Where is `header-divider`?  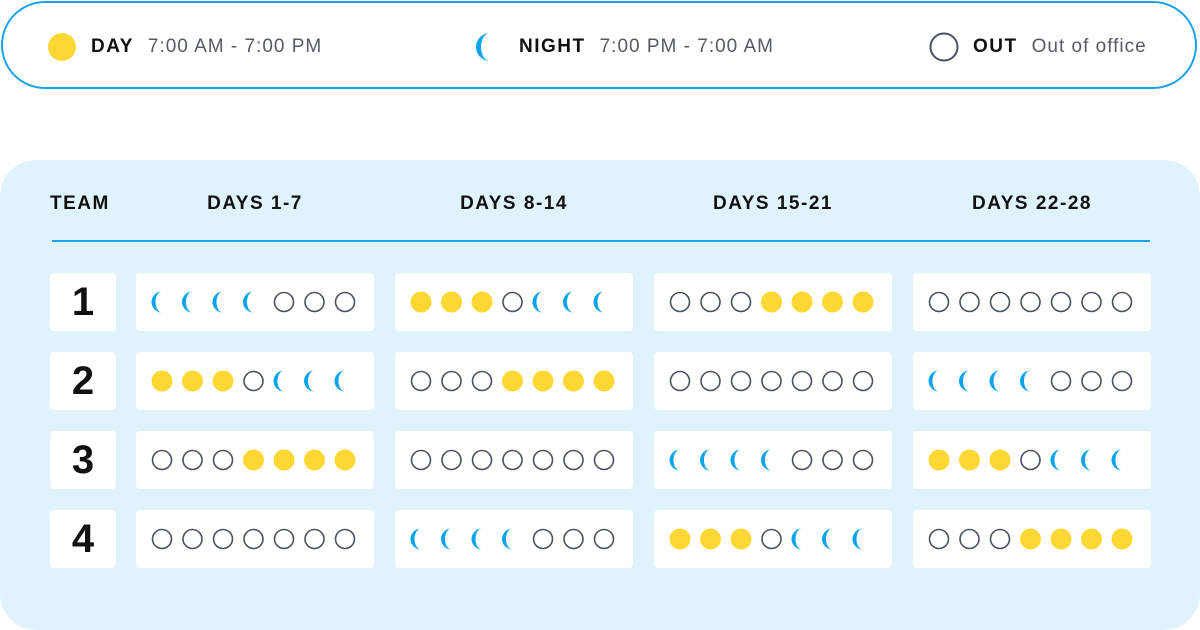
header-divider is located at coordinates (601, 241).